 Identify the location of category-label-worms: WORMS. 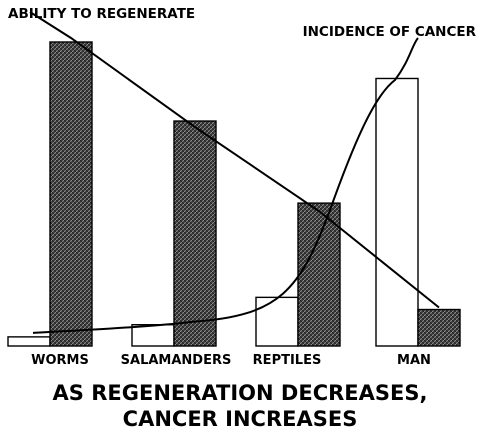
(60, 360).